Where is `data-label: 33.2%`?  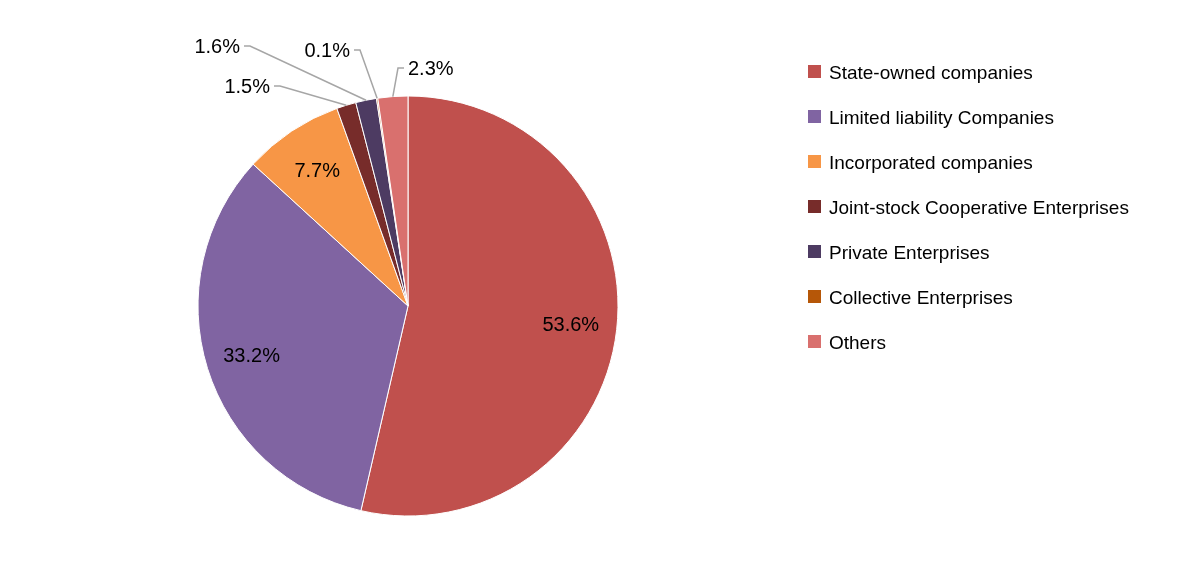 data-label: 33.2% is located at coordinates (252, 354).